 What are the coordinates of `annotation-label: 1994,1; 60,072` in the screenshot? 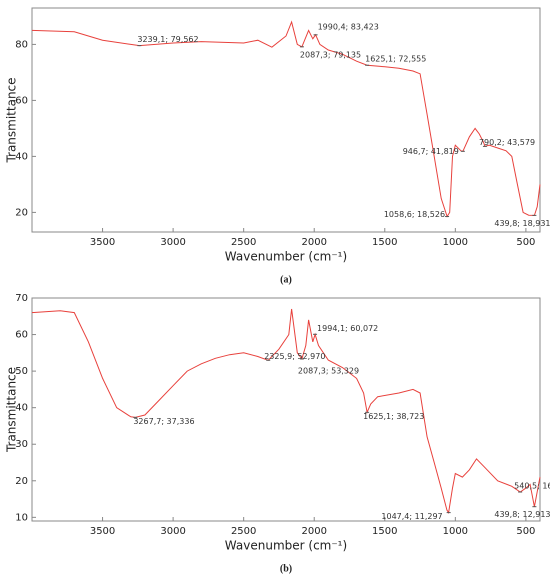 It's located at (347, 328).